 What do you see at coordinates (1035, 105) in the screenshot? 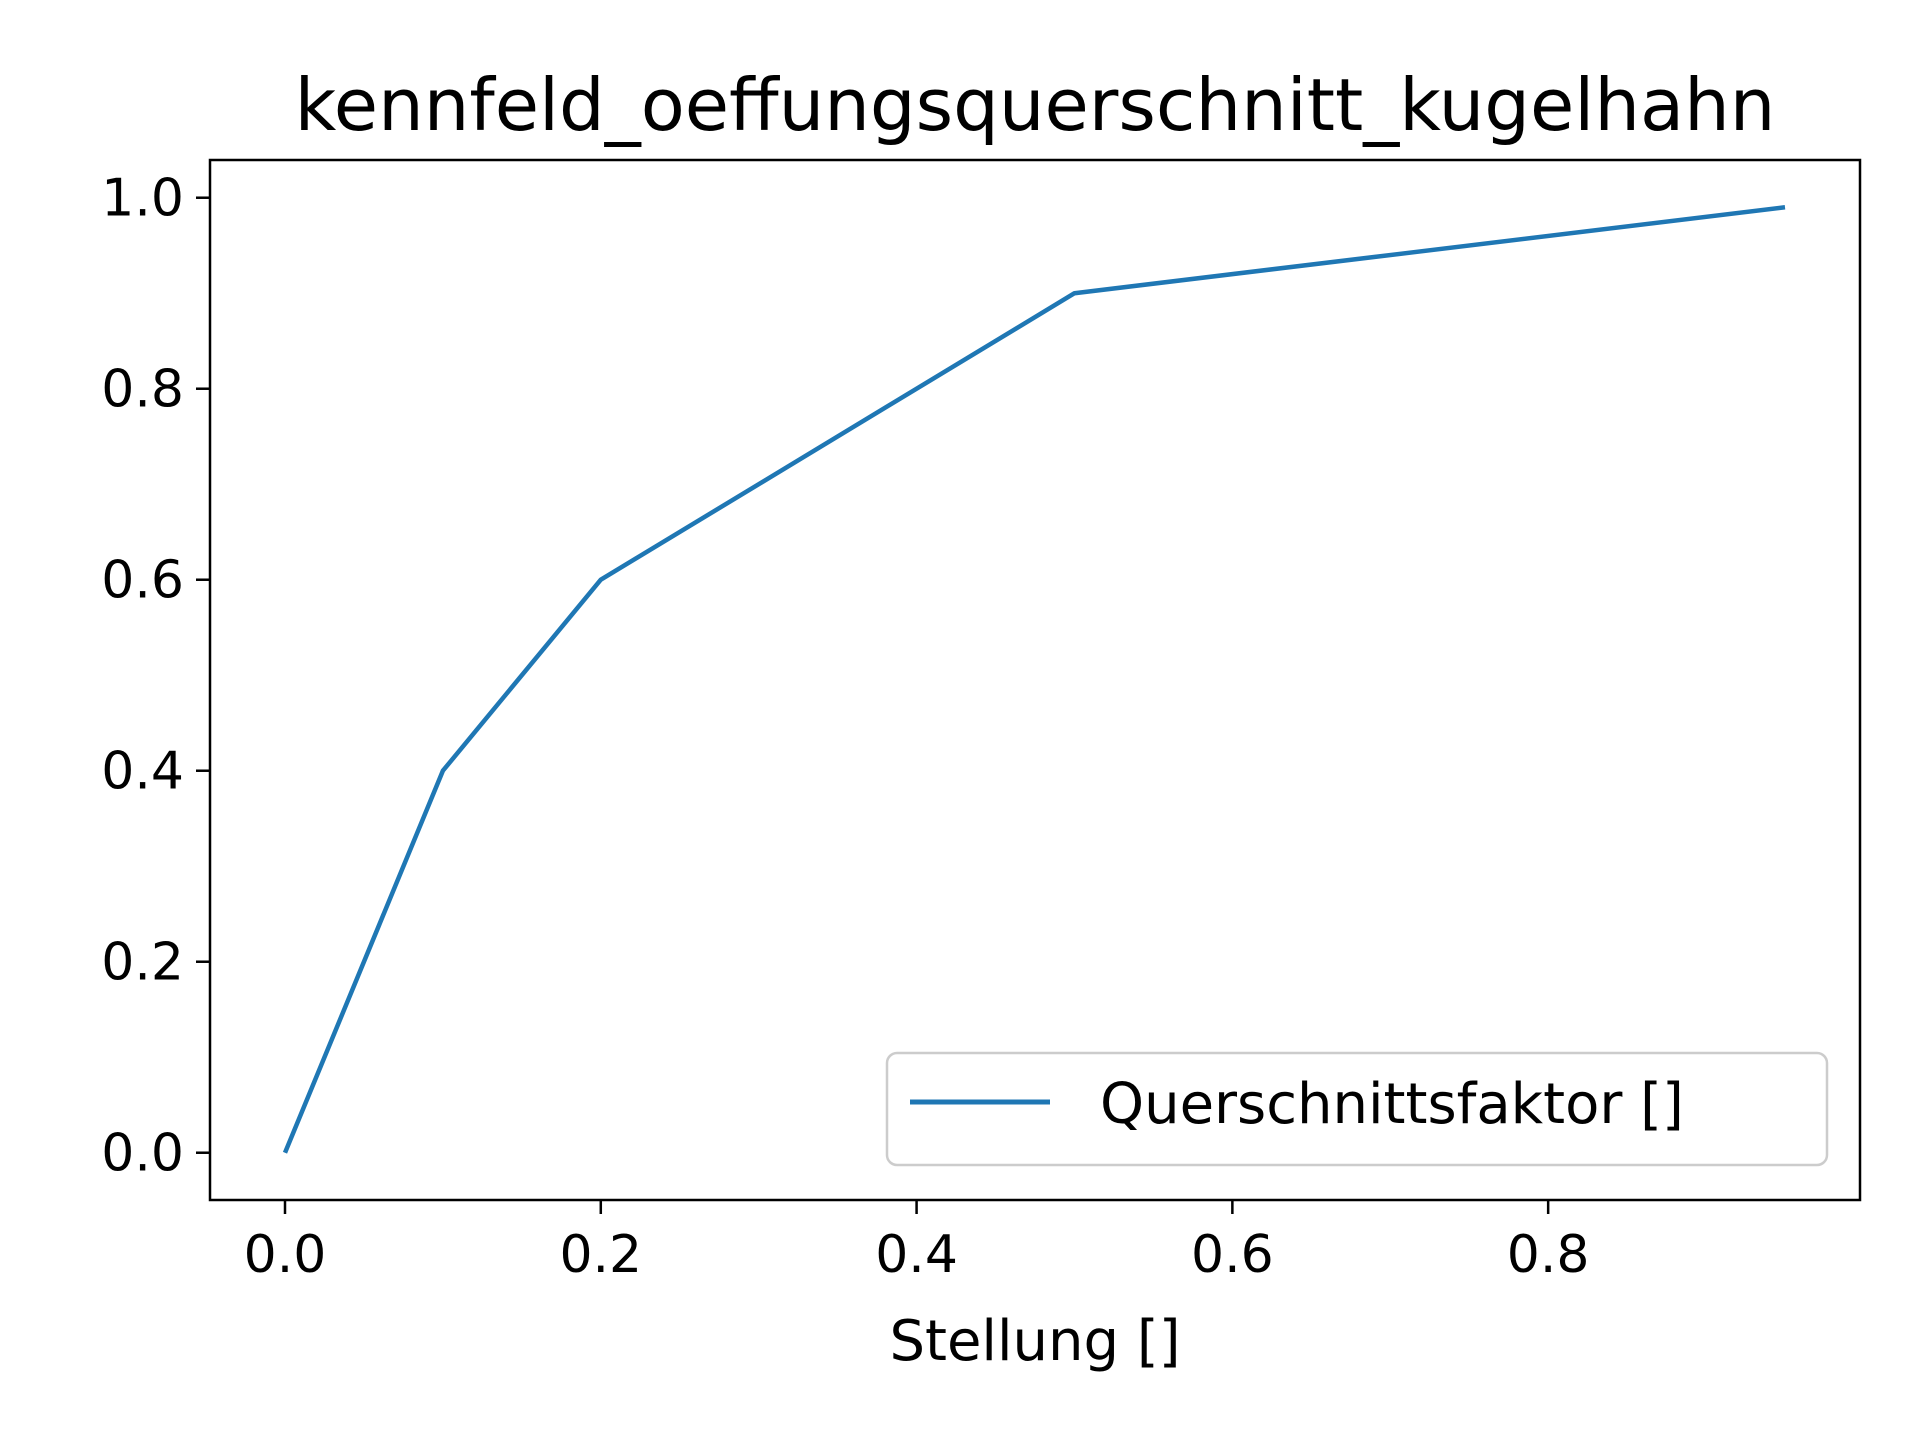
I see `chart-title: kennfeld_oeffungsquerschnitt_kugelhahn` at bounding box center [1035, 105].